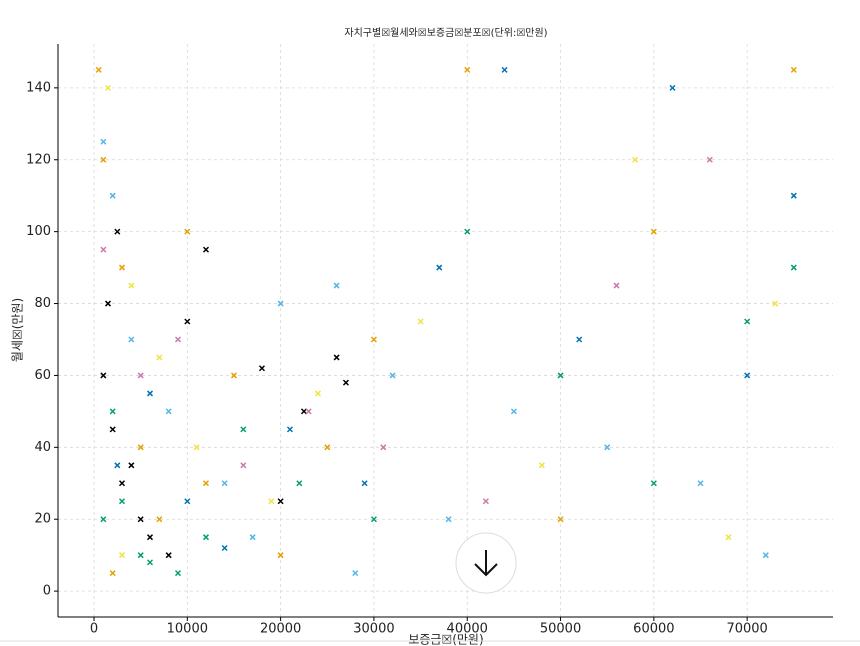  I want to click on x-tick-label: 0, so click(94, 629).